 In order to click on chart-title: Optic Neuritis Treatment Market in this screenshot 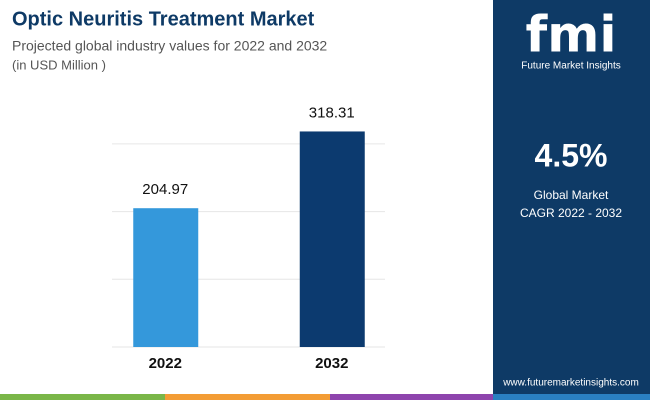, I will do `click(163, 19)`.